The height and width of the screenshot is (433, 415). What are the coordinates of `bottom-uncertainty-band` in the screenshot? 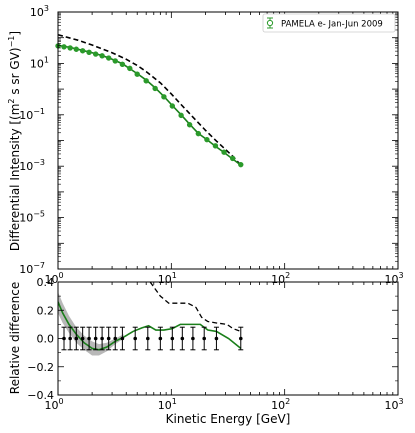 It's located at (91, 323).